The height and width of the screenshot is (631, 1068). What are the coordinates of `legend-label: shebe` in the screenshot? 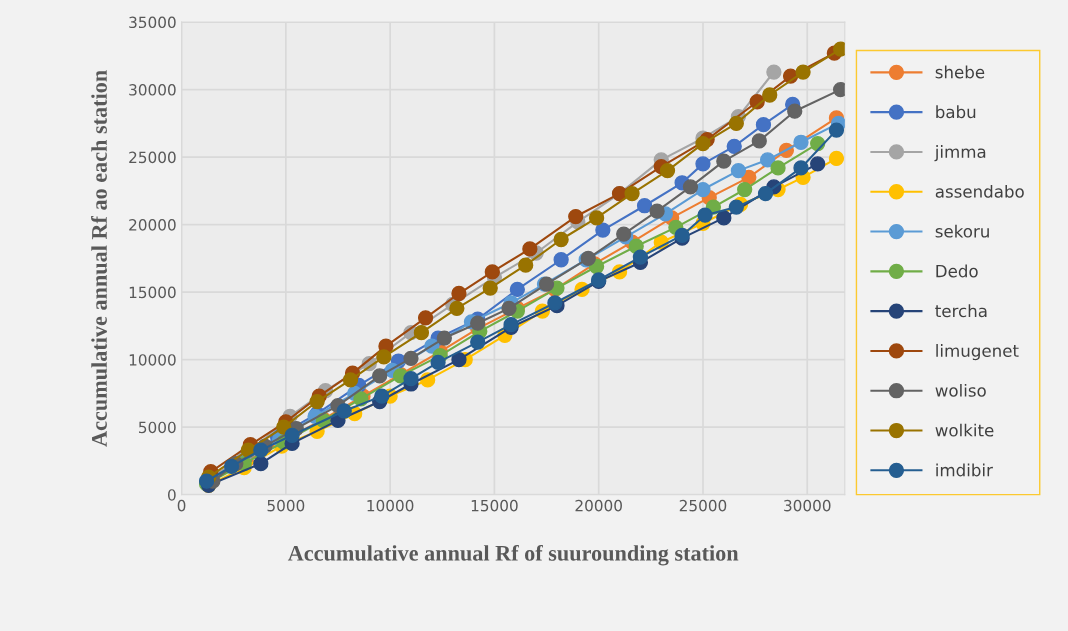 It's located at (960, 72).